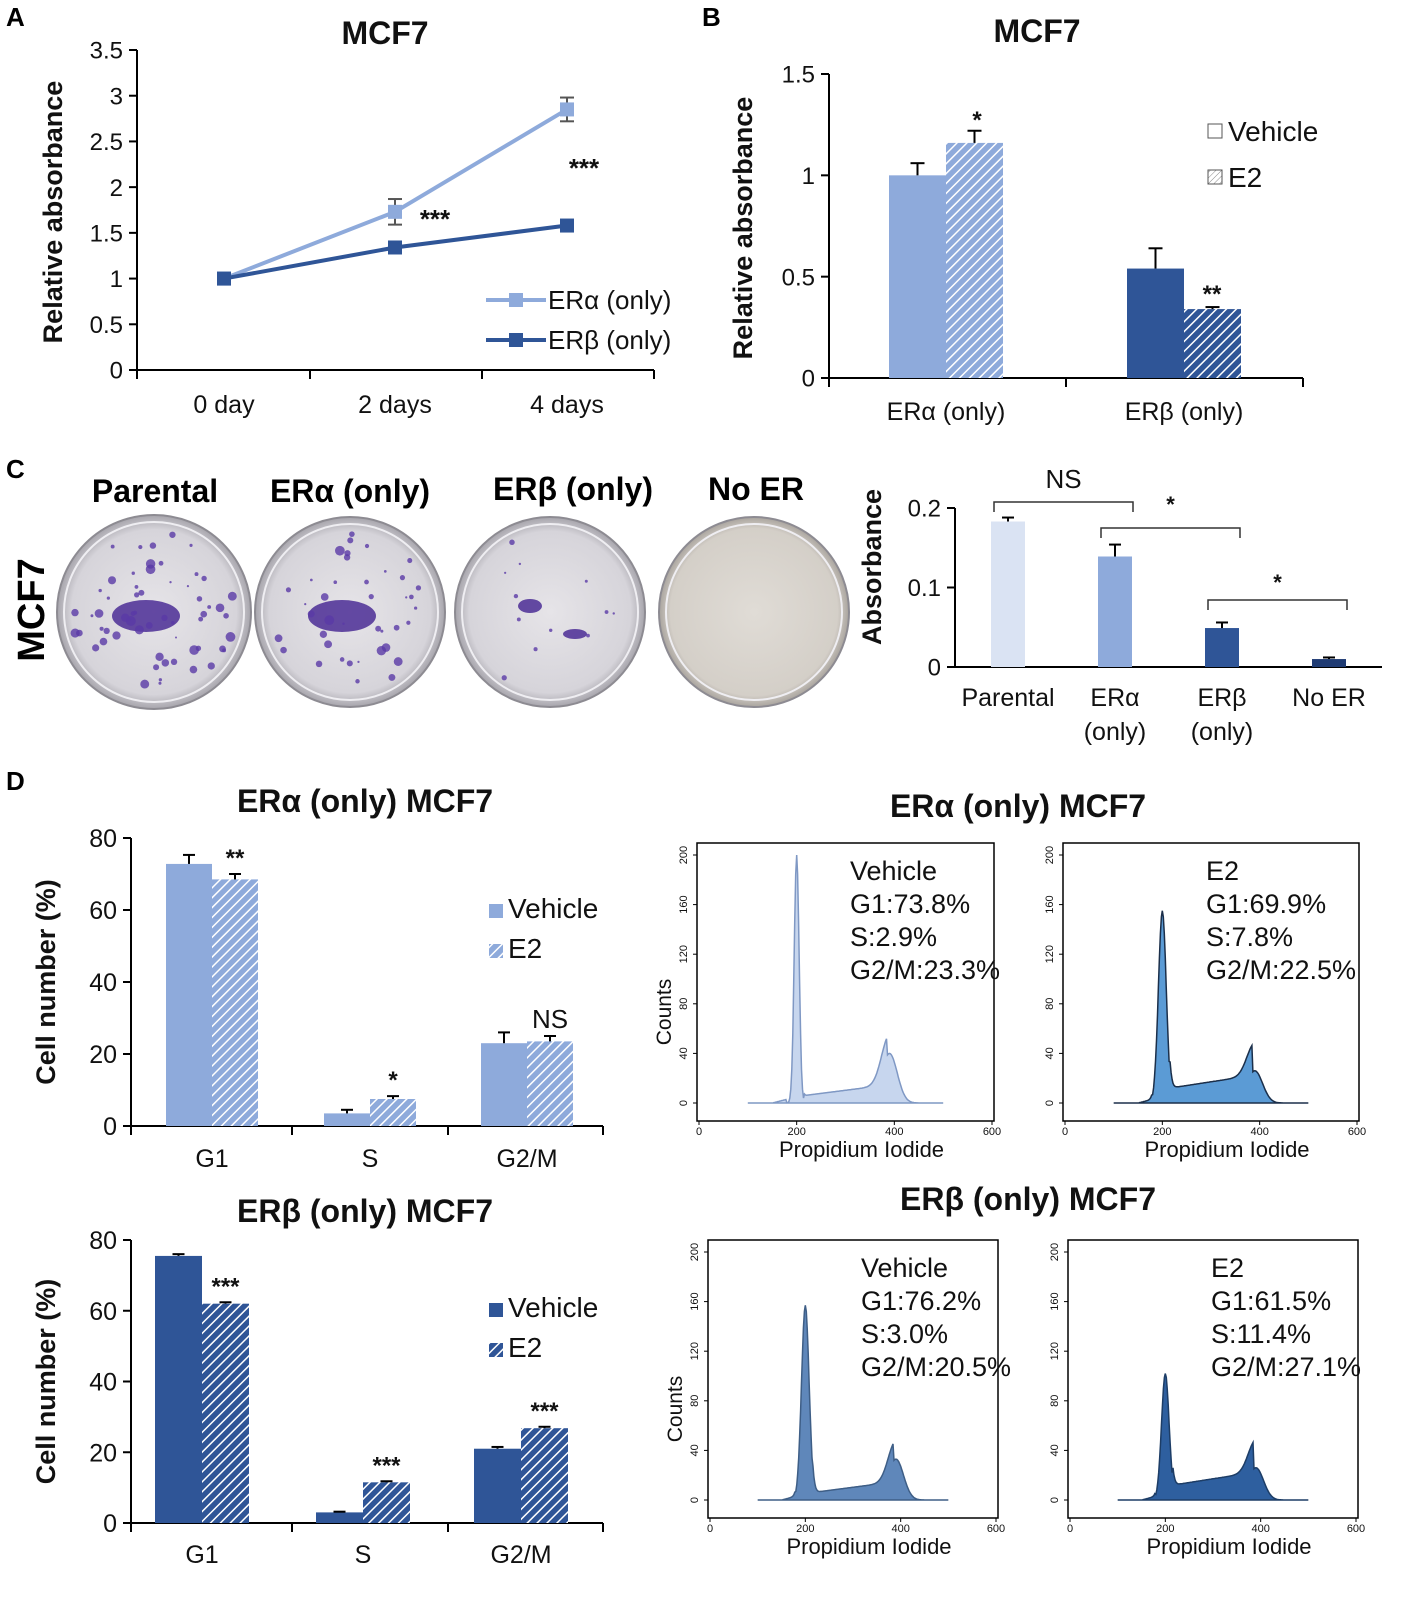 This screenshot has height=1603, width=1417. I want to click on chart-b-legend-swatch, so click(1215, 177).